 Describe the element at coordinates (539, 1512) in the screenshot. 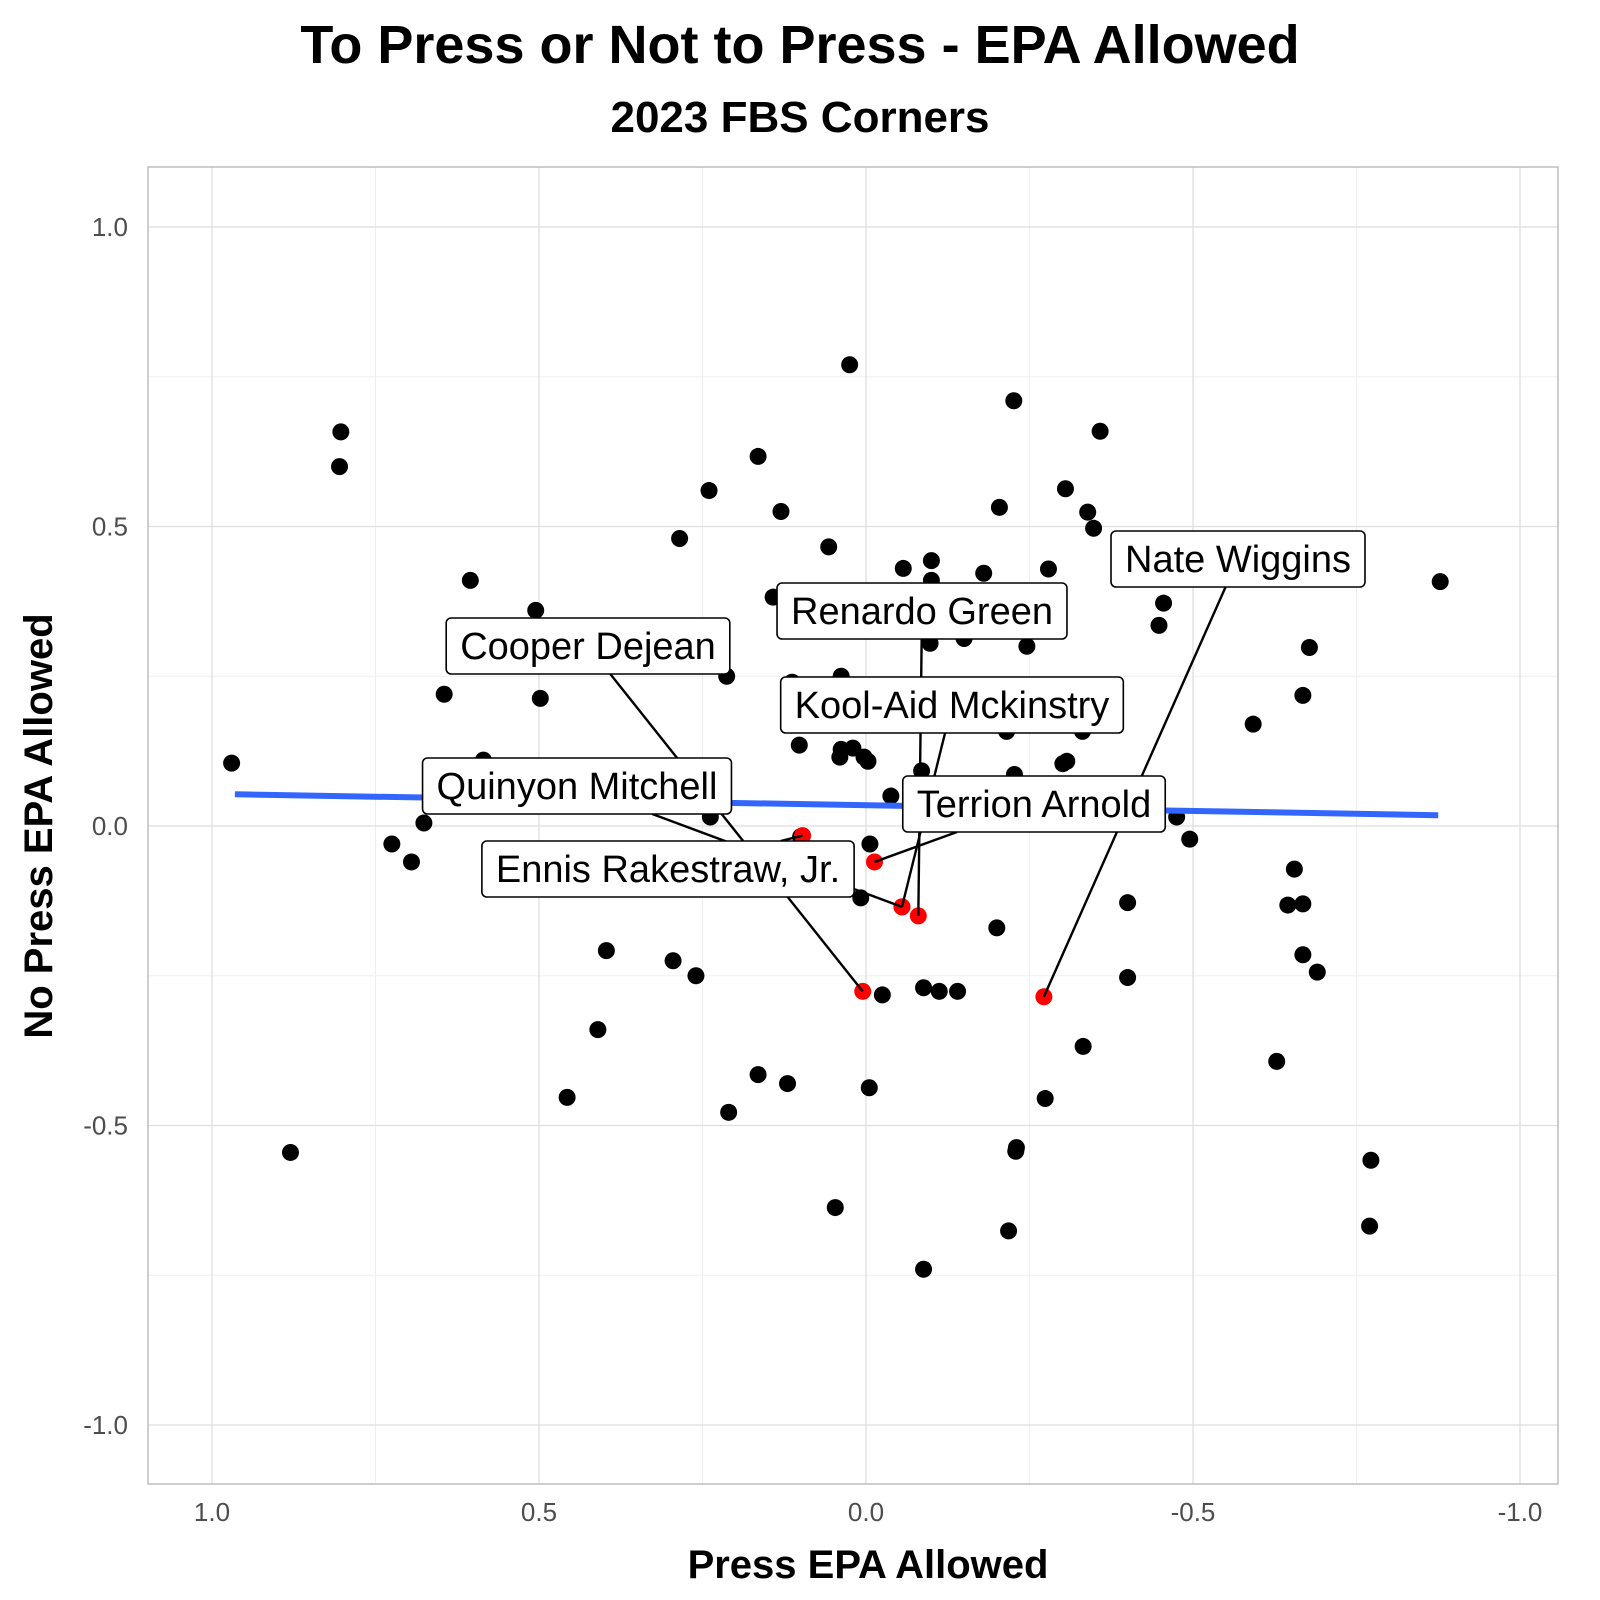

I see `x-tick-label: 0.5` at that location.